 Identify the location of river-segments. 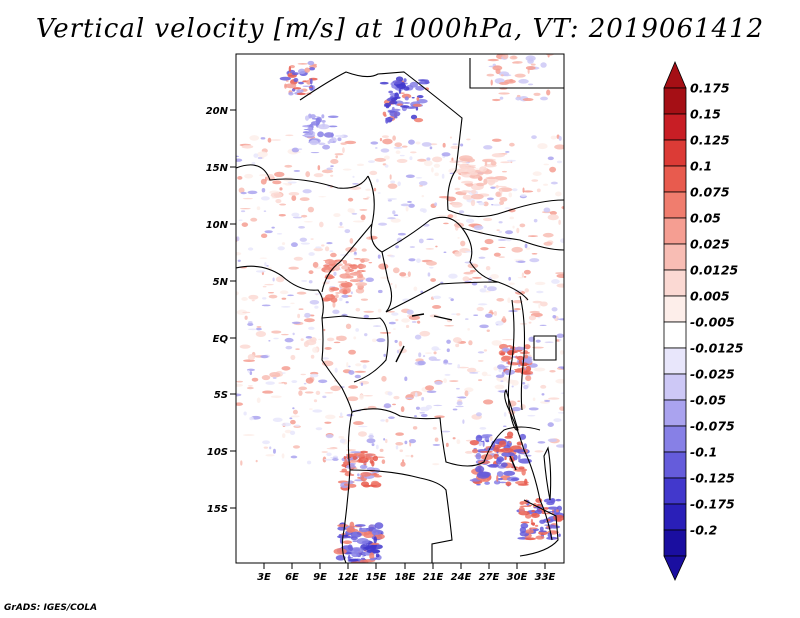
(456, 392).